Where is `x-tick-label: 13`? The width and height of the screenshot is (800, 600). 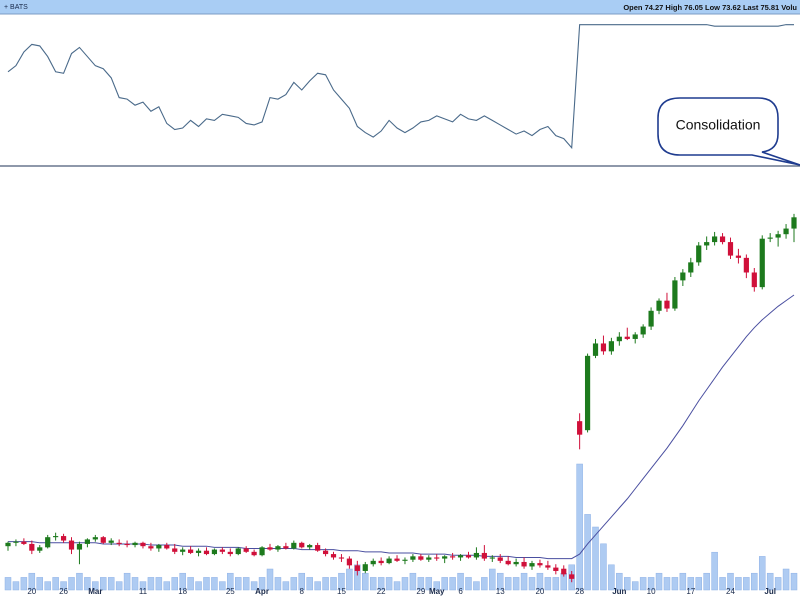 x-tick-label: 13 is located at coordinates (500, 591).